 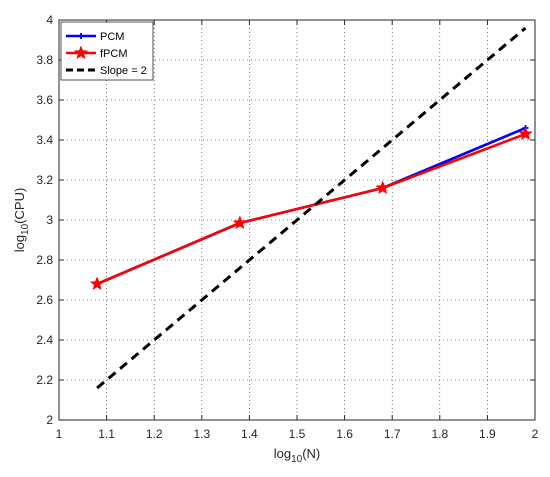 I want to click on legend-label: fPCM, so click(x=114, y=54).